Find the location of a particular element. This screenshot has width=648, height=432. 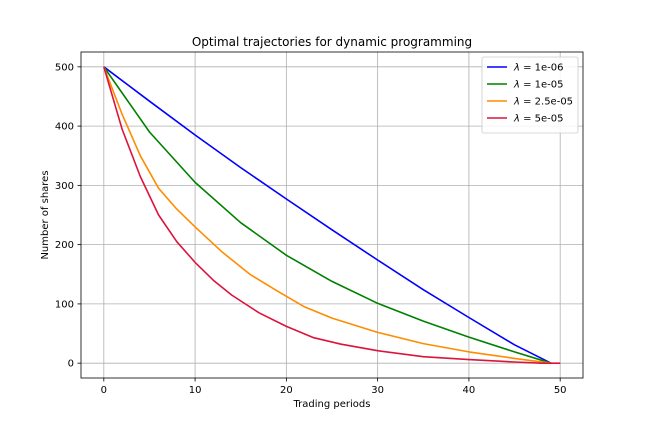

x-tick-label: 30 is located at coordinates (377, 390).